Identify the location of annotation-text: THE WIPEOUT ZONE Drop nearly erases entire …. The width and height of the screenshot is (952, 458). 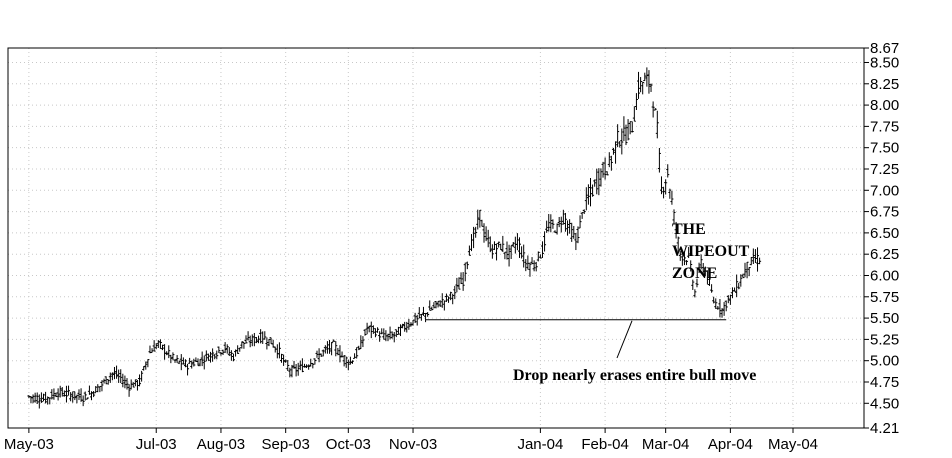
(634, 302).